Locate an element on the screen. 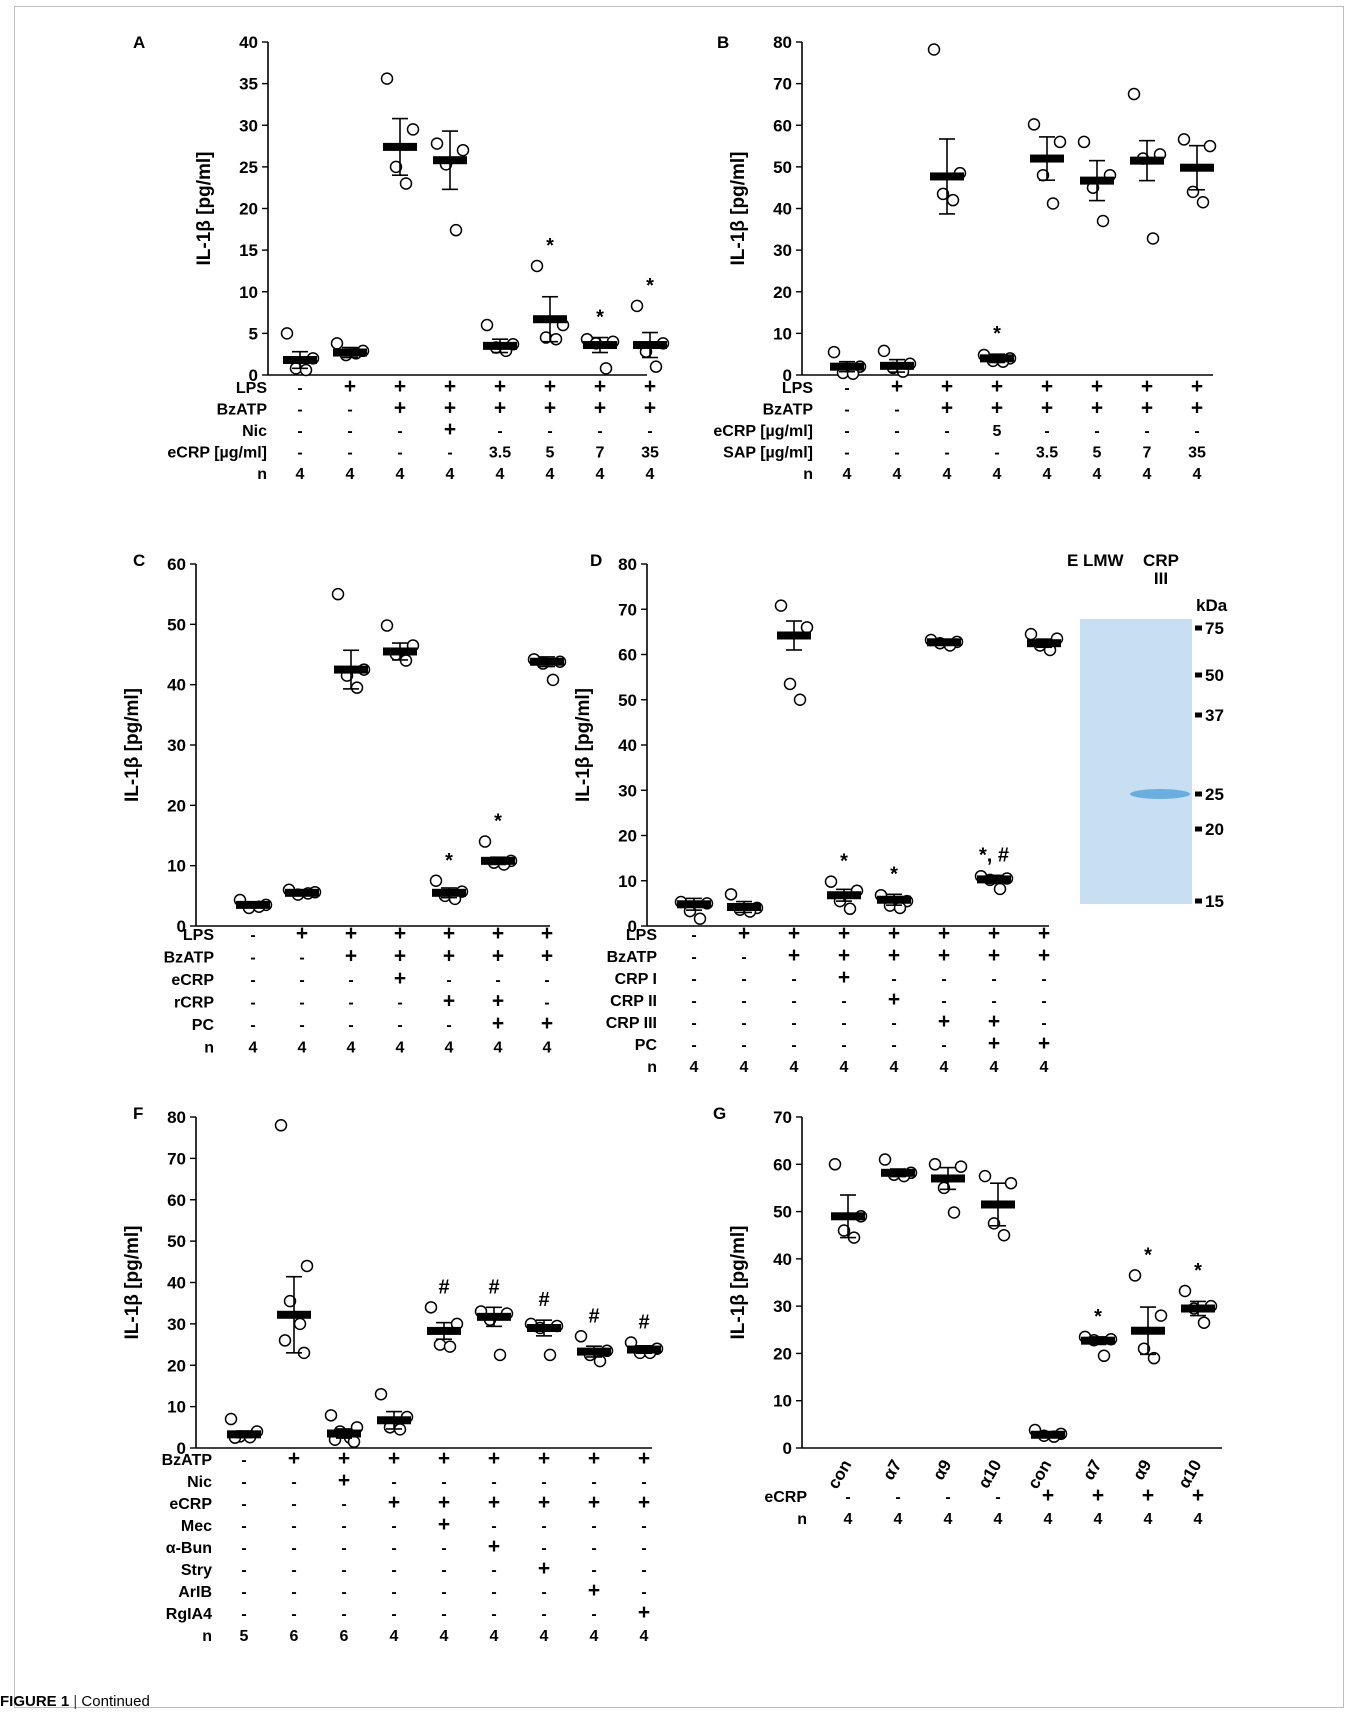 The height and width of the screenshot is (1723, 1359). lane-label-lmw: LMW is located at coordinates (1104, 560).